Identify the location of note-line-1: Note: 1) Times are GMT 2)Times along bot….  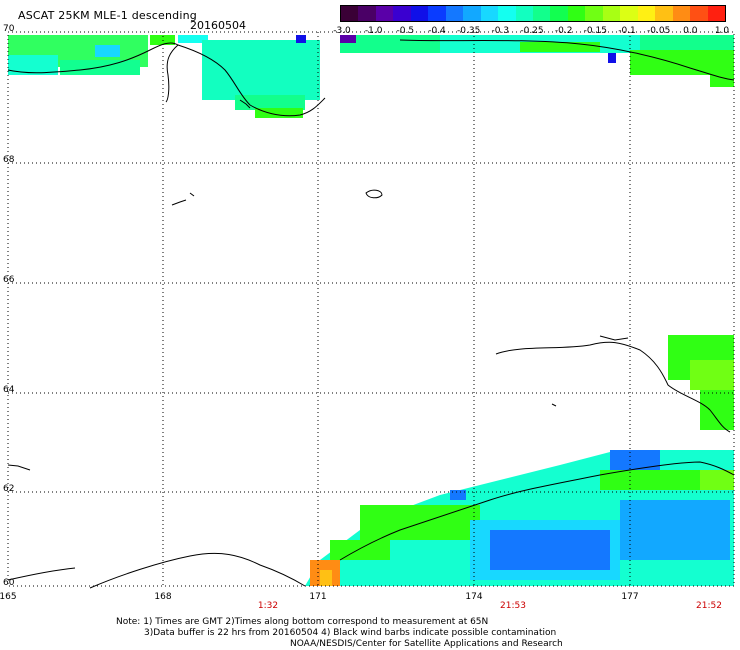
(302, 622).